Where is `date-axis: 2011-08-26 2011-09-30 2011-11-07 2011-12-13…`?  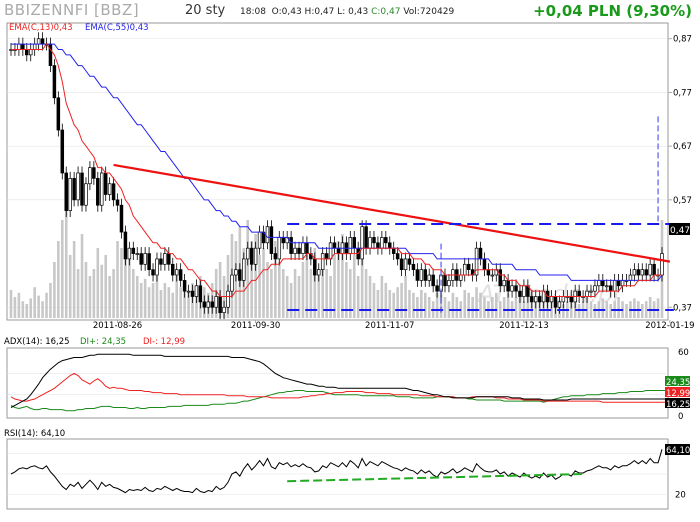
date-axis: 2011-08-26 2011-09-30 2011-11-07 2011-12-13… is located at coordinates (394, 325).